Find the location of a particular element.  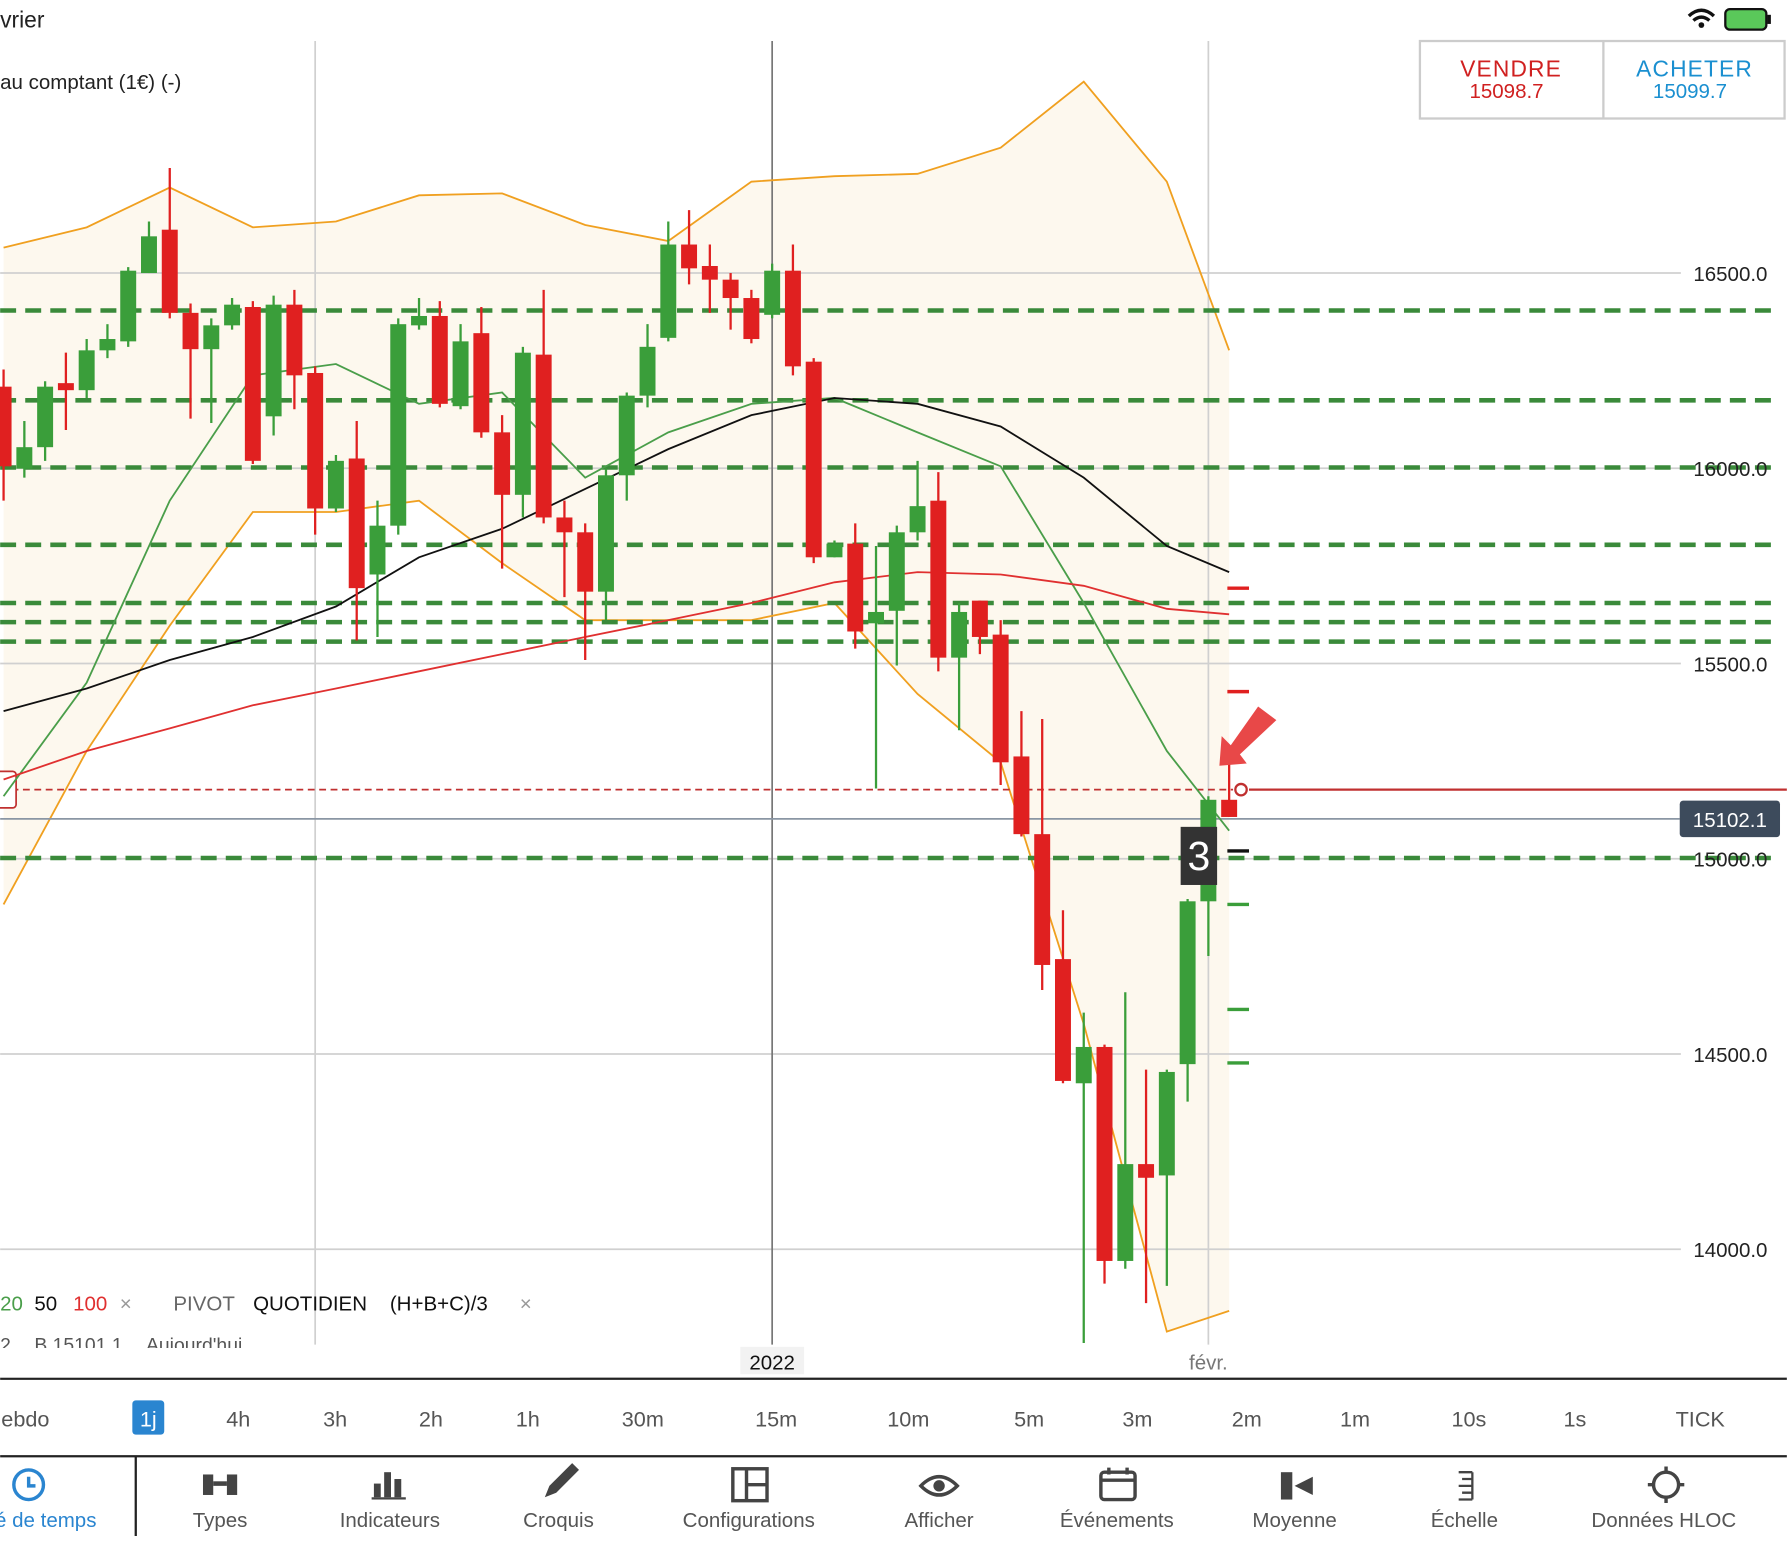

y-tick-label: 15500.0 is located at coordinates (1730, 664).